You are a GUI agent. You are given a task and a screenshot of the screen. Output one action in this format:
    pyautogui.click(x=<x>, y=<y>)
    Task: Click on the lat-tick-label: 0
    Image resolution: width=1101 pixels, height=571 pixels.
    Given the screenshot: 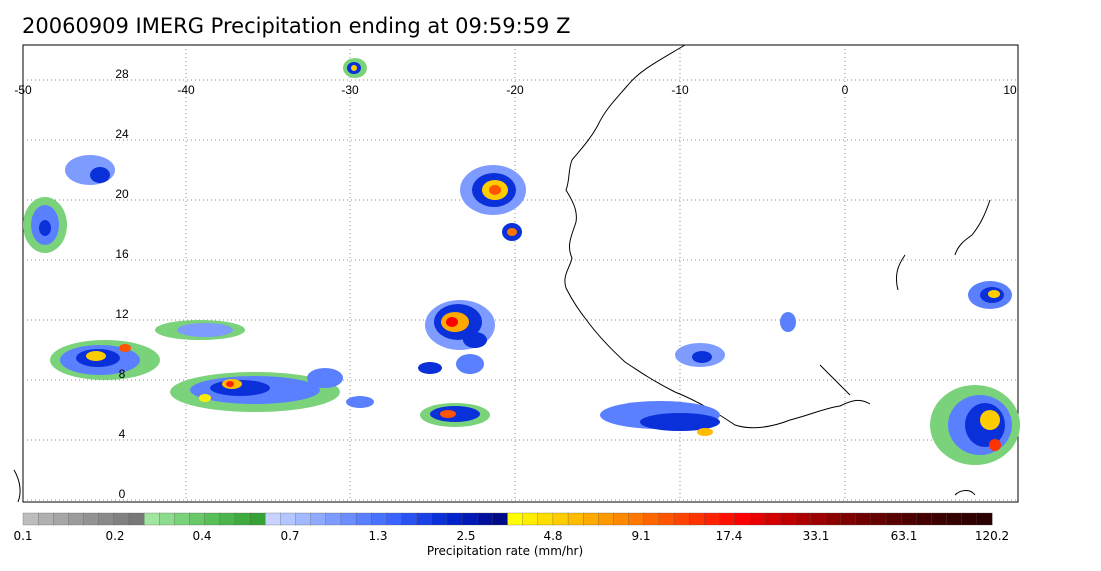 What is the action you would take?
    pyautogui.click(x=122, y=494)
    